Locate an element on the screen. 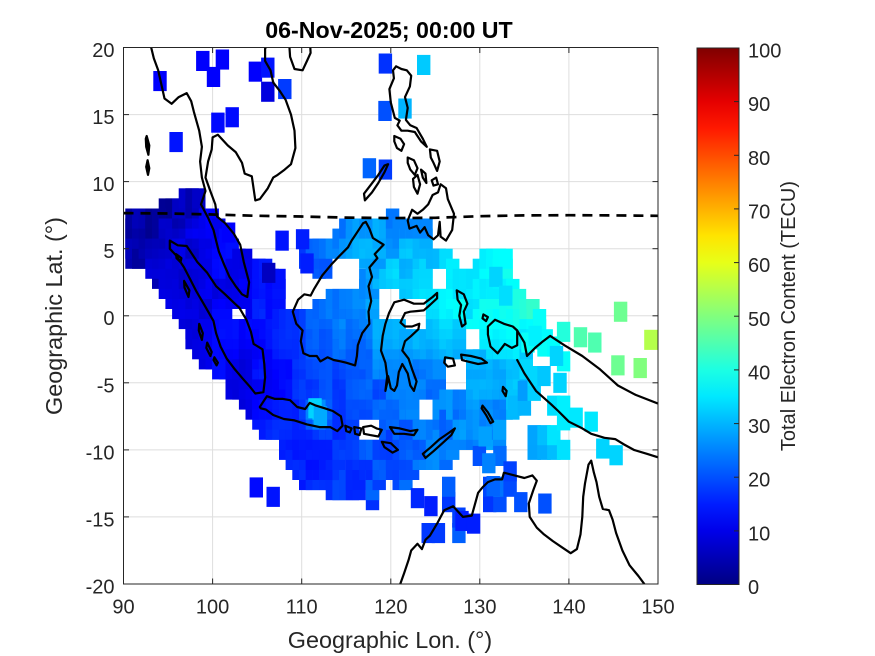  svg-text: -15 is located at coordinates (100, 520).